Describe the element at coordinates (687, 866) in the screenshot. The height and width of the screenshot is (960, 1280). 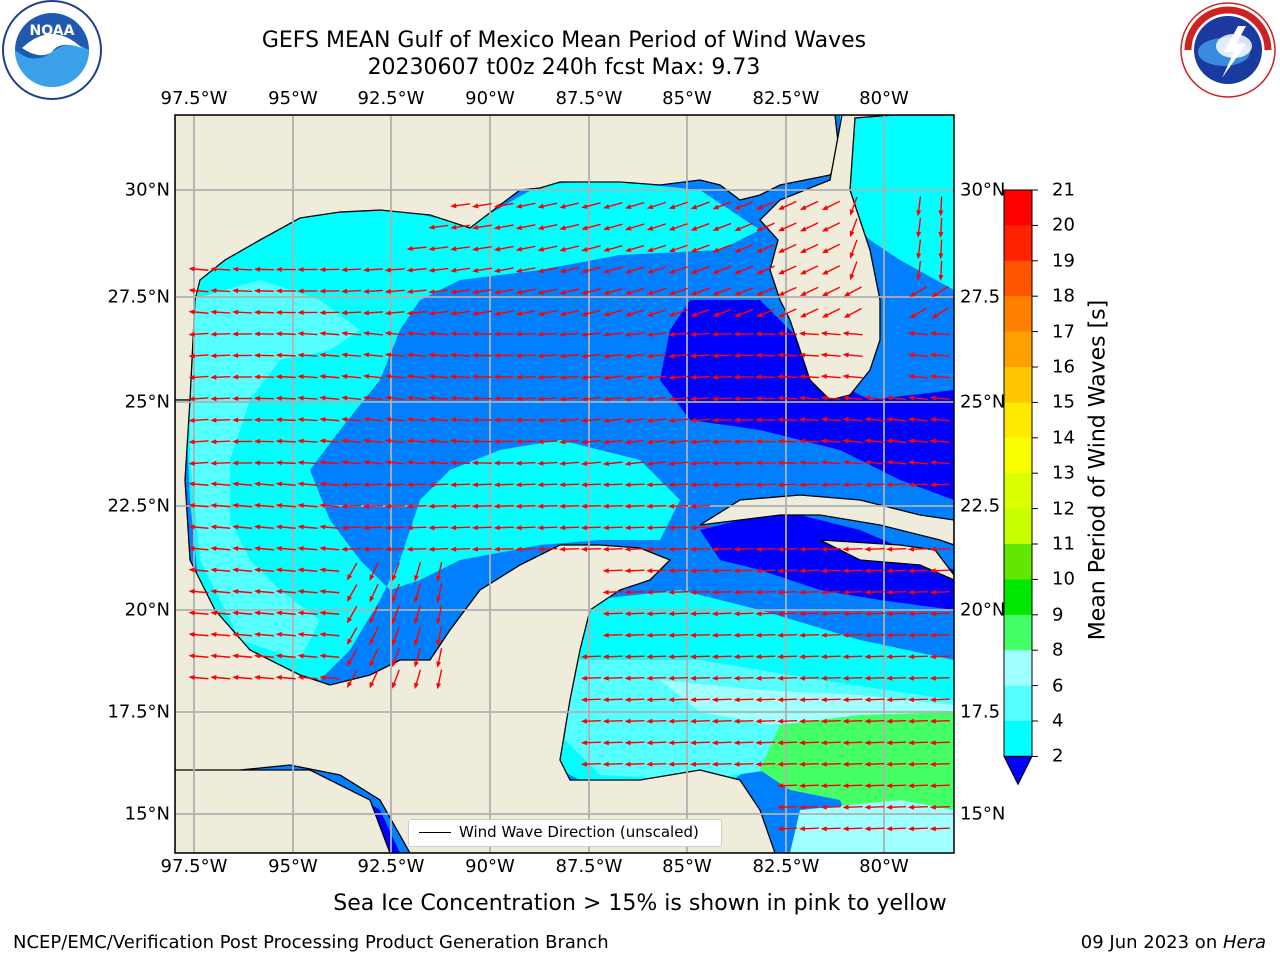
I see `lon-tick-label: 85°W` at that location.